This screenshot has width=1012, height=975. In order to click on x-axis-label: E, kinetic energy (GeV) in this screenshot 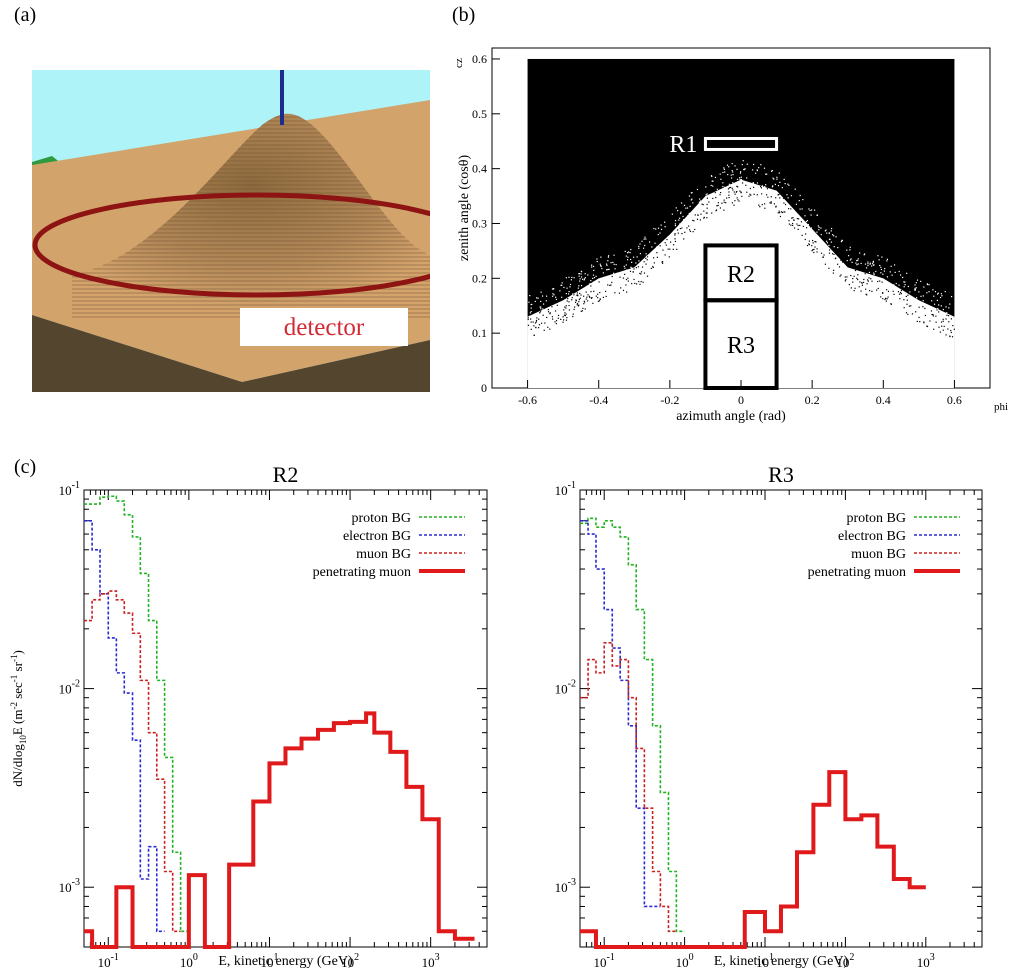, I will do `click(285, 961)`.